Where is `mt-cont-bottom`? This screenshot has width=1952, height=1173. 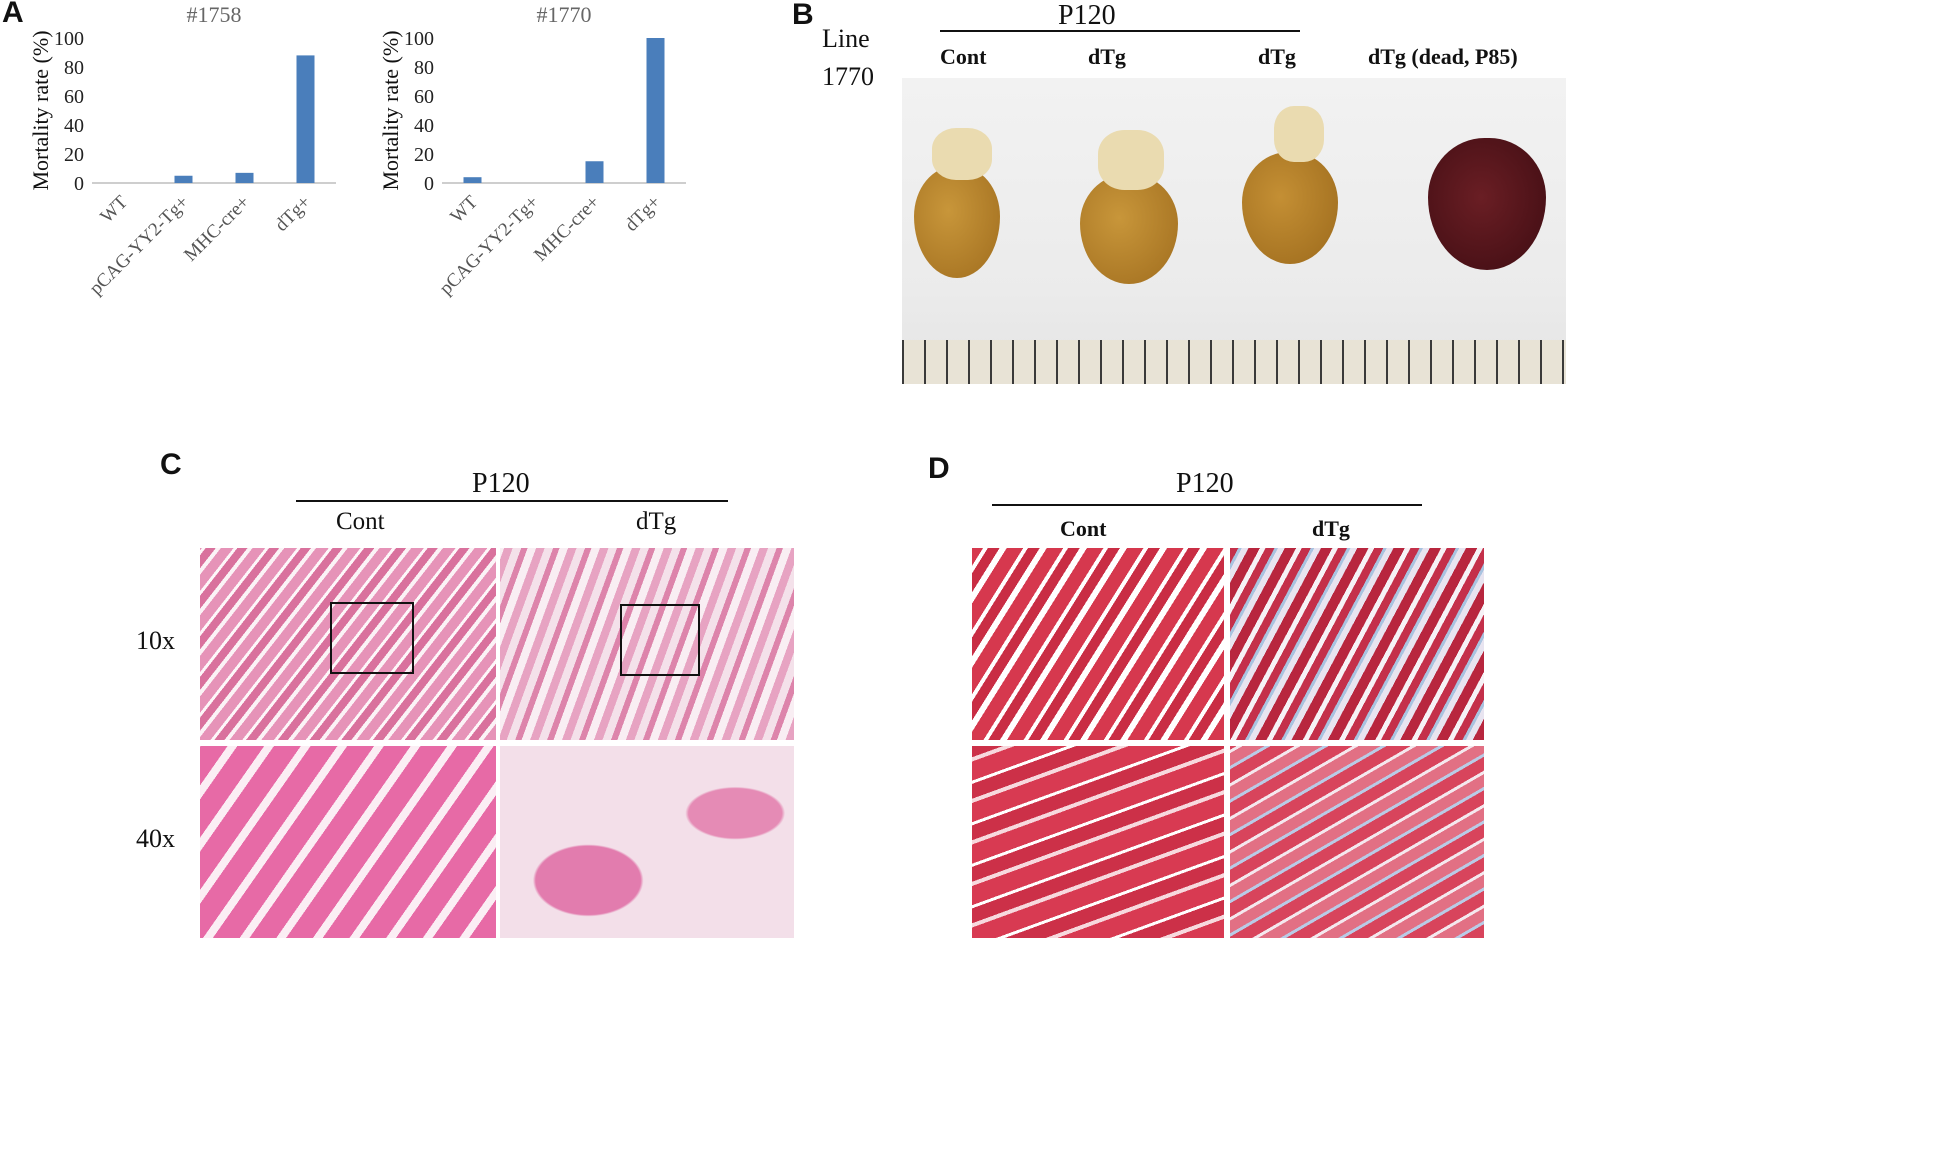
mt-cont-bottom is located at coordinates (1098, 842).